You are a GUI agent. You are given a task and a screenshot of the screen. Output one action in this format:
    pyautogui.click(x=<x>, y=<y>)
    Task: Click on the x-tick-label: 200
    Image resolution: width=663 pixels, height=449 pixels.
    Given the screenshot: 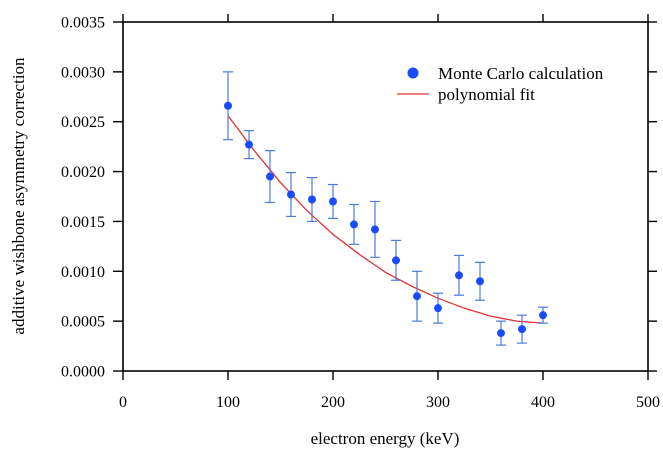 What is the action you would take?
    pyautogui.click(x=333, y=402)
    